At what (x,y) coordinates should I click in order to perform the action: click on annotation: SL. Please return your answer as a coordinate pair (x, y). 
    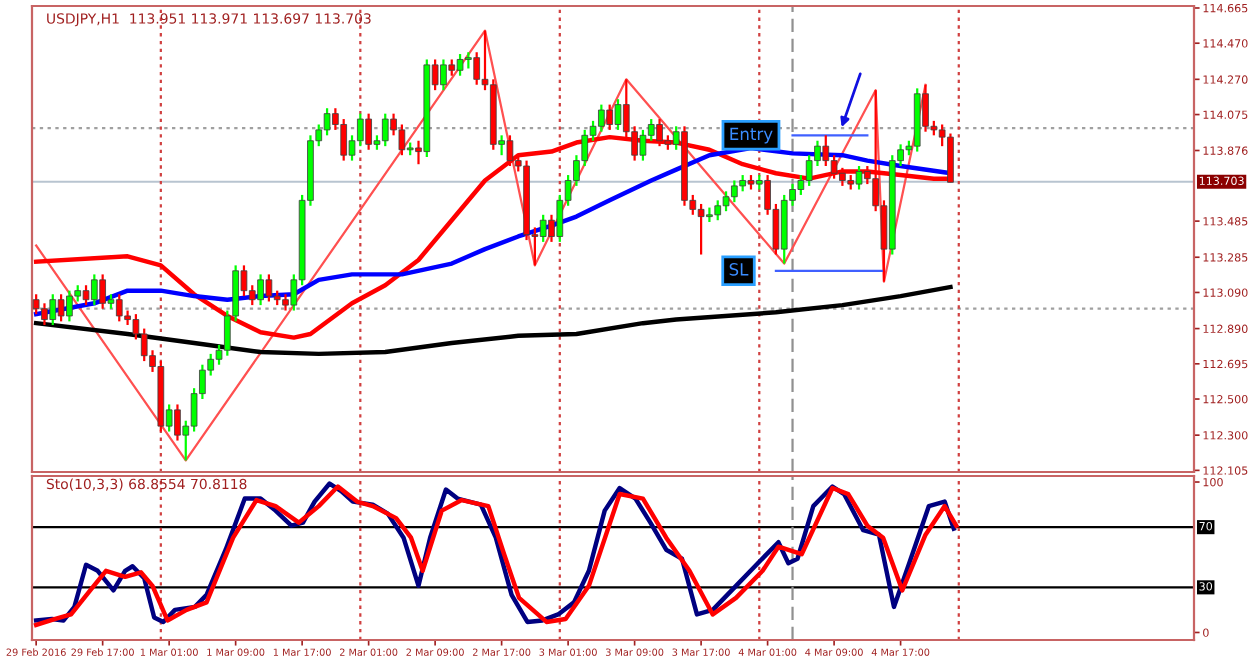
    Looking at the image, I should click on (739, 269).